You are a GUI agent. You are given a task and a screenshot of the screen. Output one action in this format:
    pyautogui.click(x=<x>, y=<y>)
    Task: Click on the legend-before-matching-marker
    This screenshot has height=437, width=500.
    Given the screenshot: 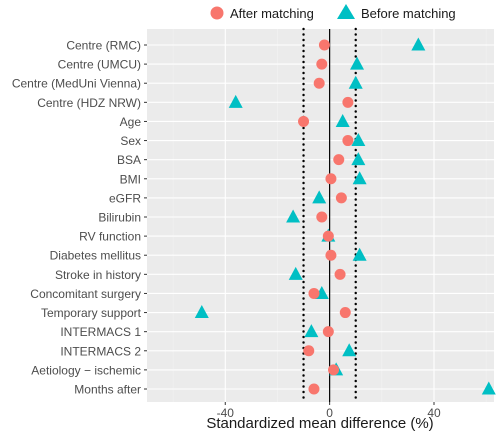 What is the action you would take?
    pyautogui.click(x=346, y=11)
    